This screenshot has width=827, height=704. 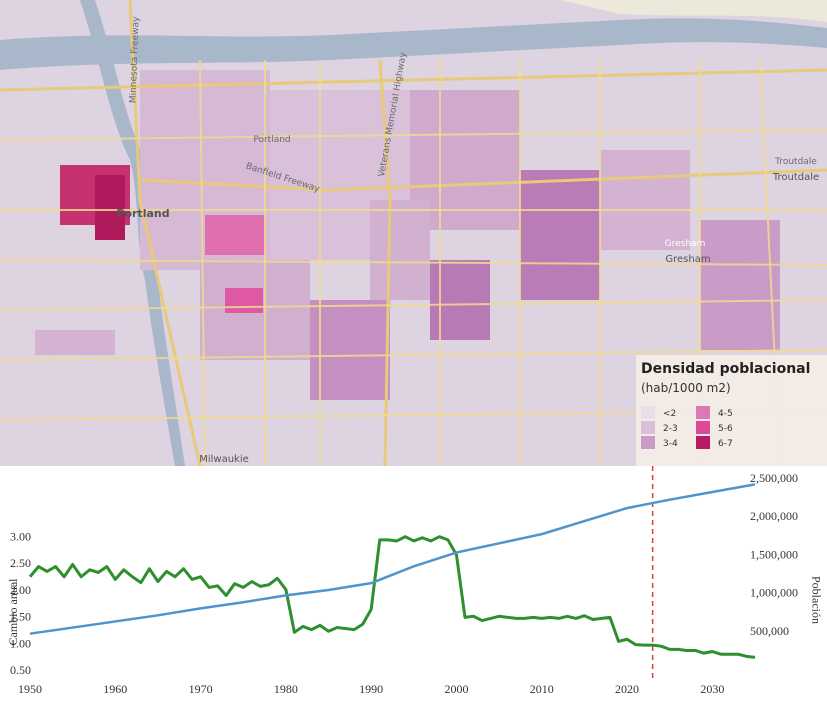 What do you see at coordinates (30, 689) in the screenshot?
I see `x-tick-label: 1950` at bounding box center [30, 689].